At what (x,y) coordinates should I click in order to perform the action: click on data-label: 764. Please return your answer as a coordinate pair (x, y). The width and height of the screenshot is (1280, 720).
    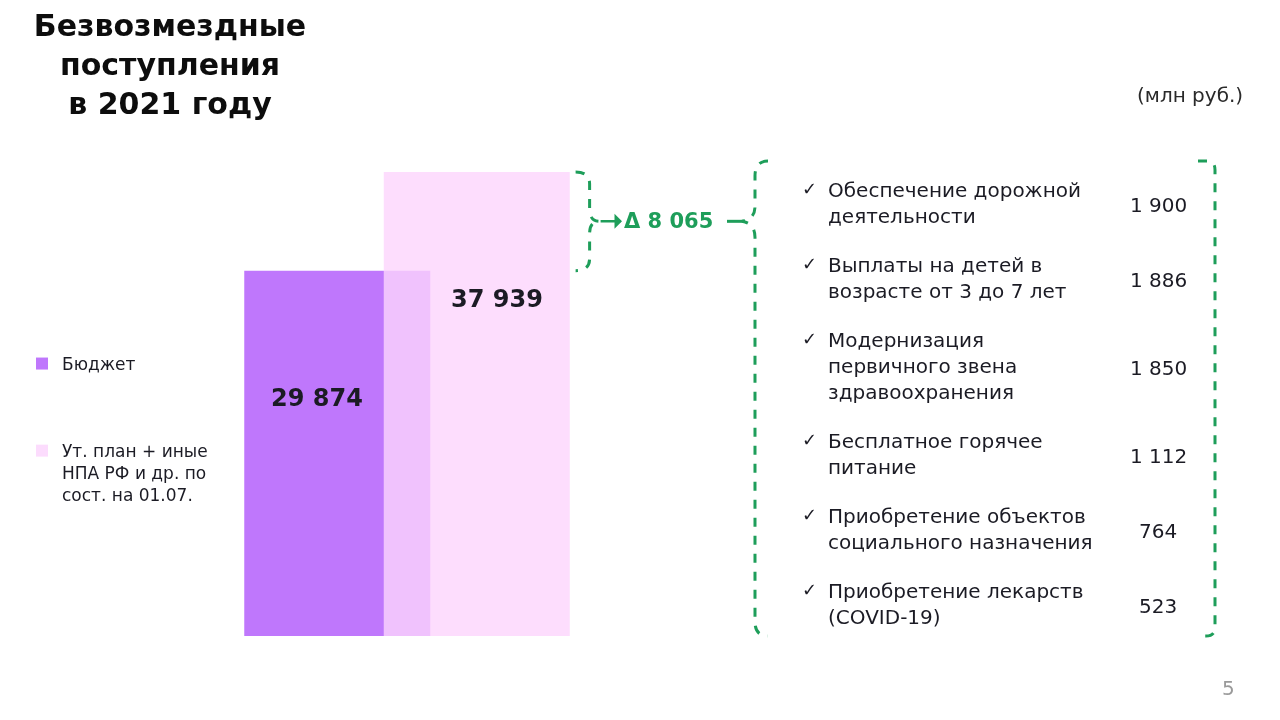
    Looking at the image, I should click on (1158, 531).